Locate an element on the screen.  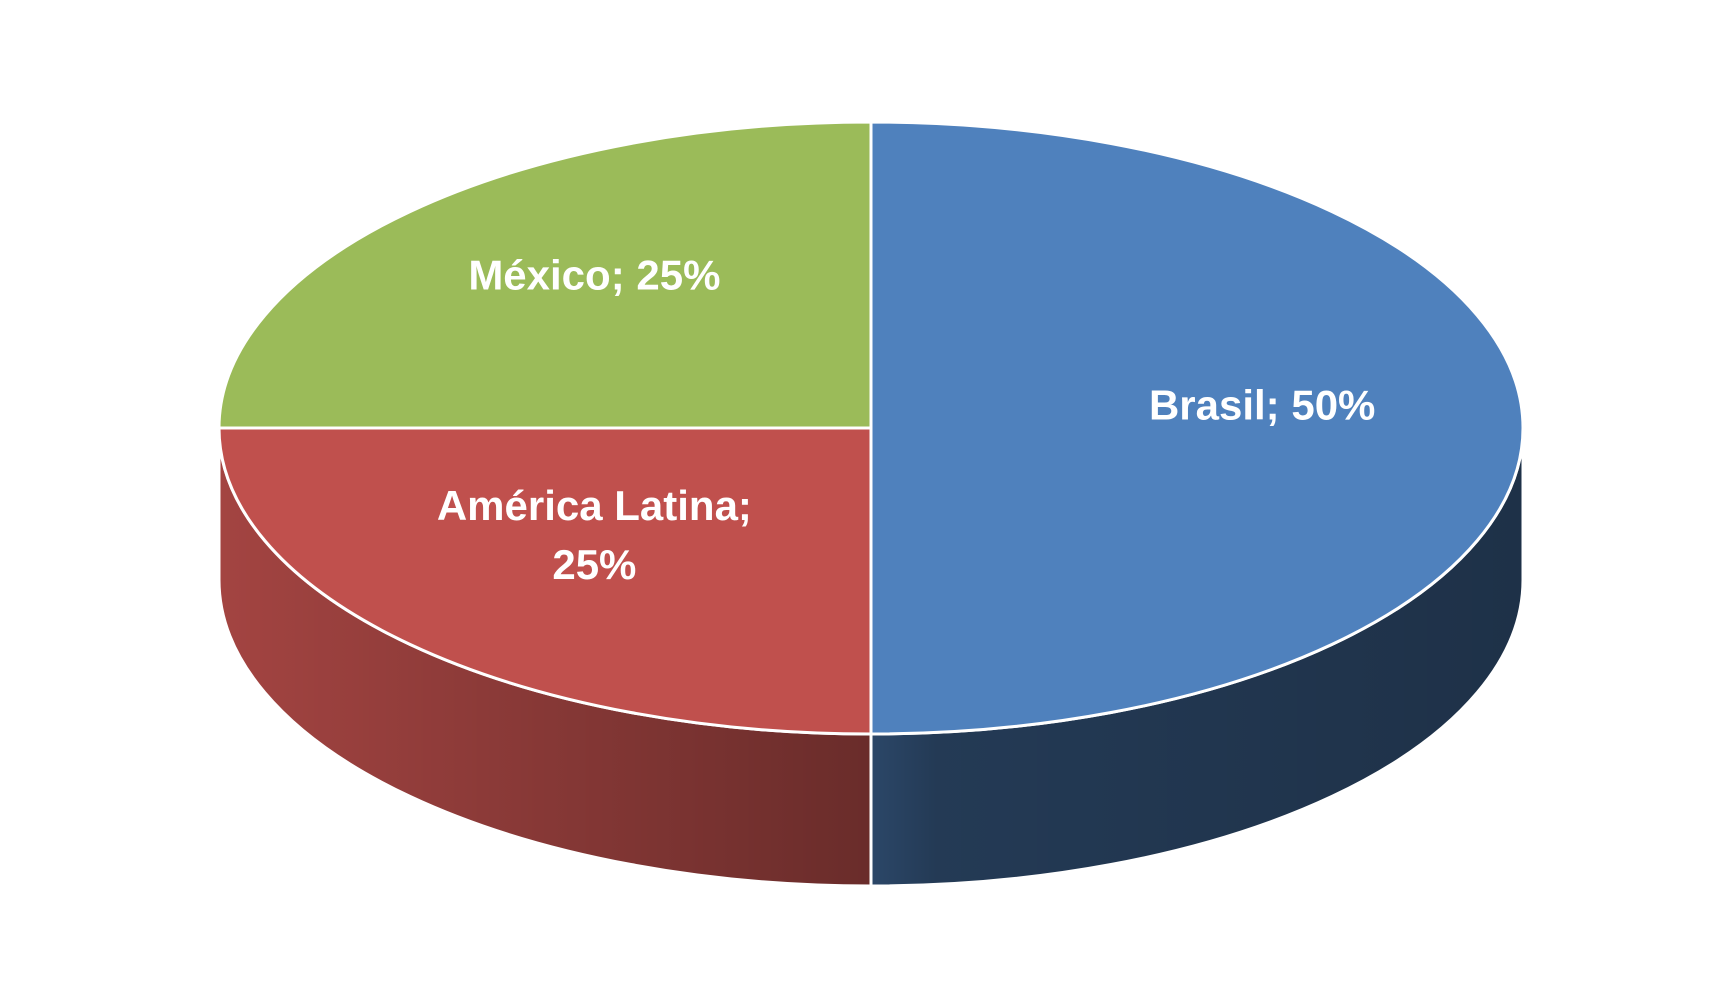
data-label: Brasil; 50% is located at coordinates (1262, 405).